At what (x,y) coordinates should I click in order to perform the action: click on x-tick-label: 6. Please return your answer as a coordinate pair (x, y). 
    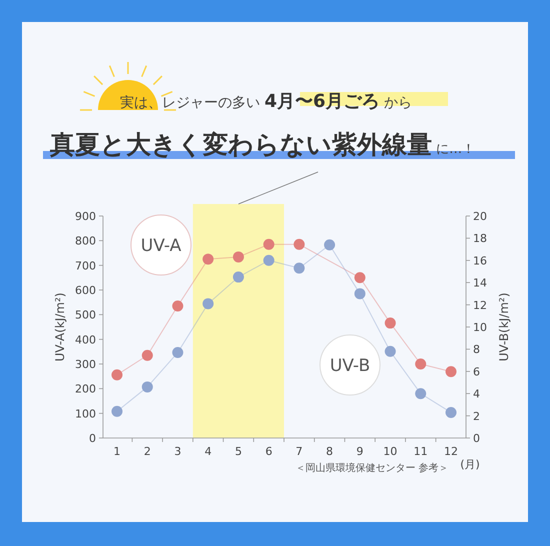
    Looking at the image, I should click on (268, 451).